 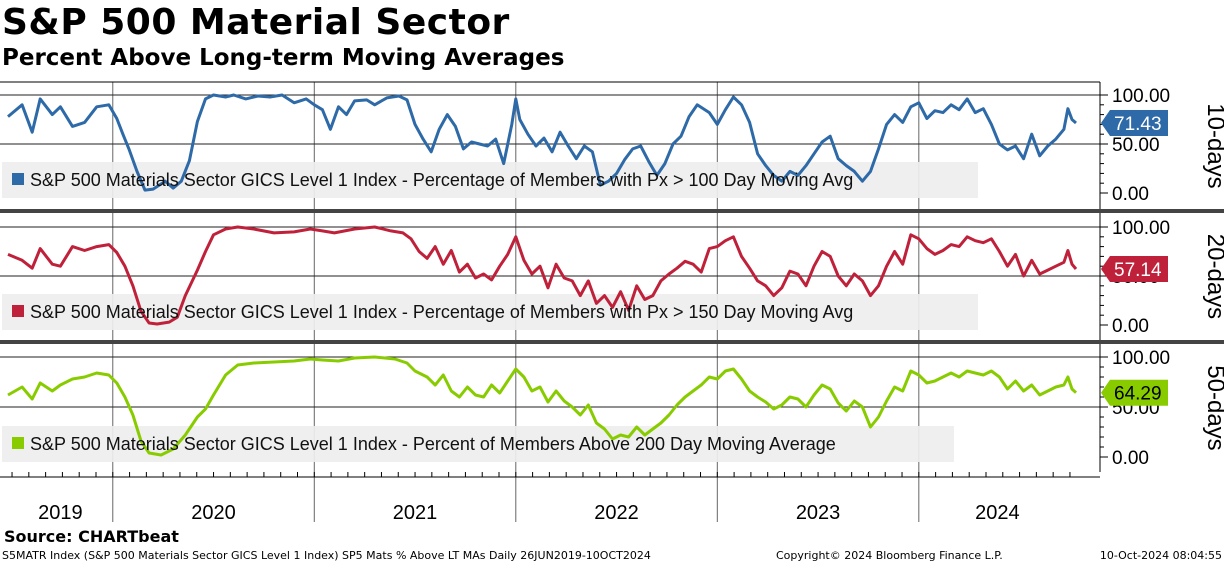 I want to click on last-value-label: 57.14, so click(x=1138, y=270).